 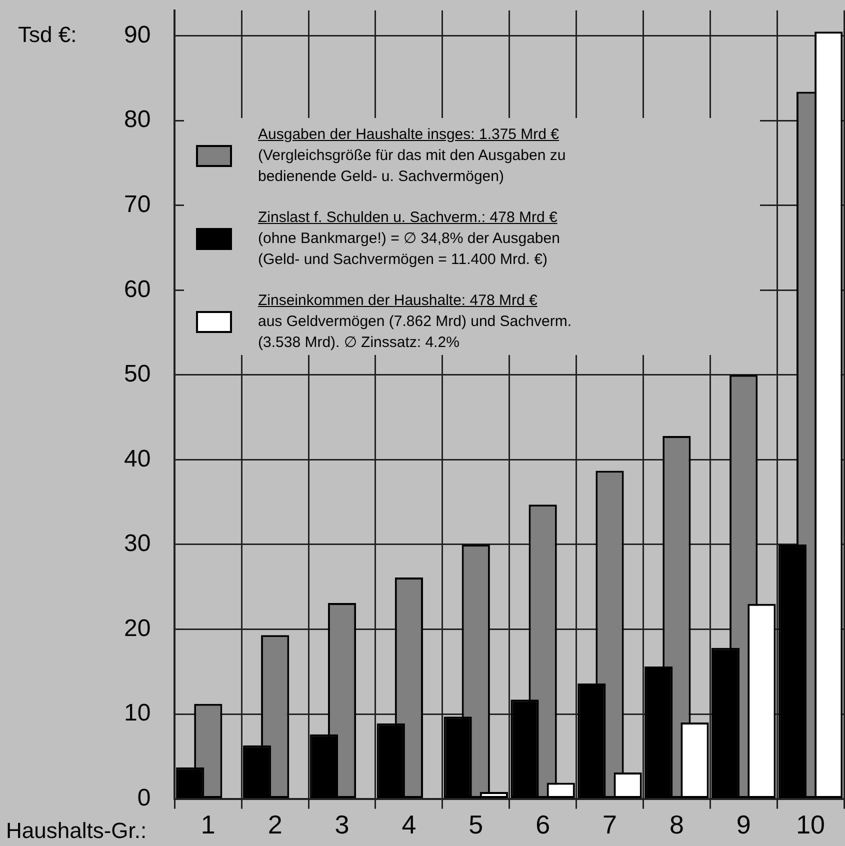 I want to click on y-tick-label: 10, so click(x=137, y=713).